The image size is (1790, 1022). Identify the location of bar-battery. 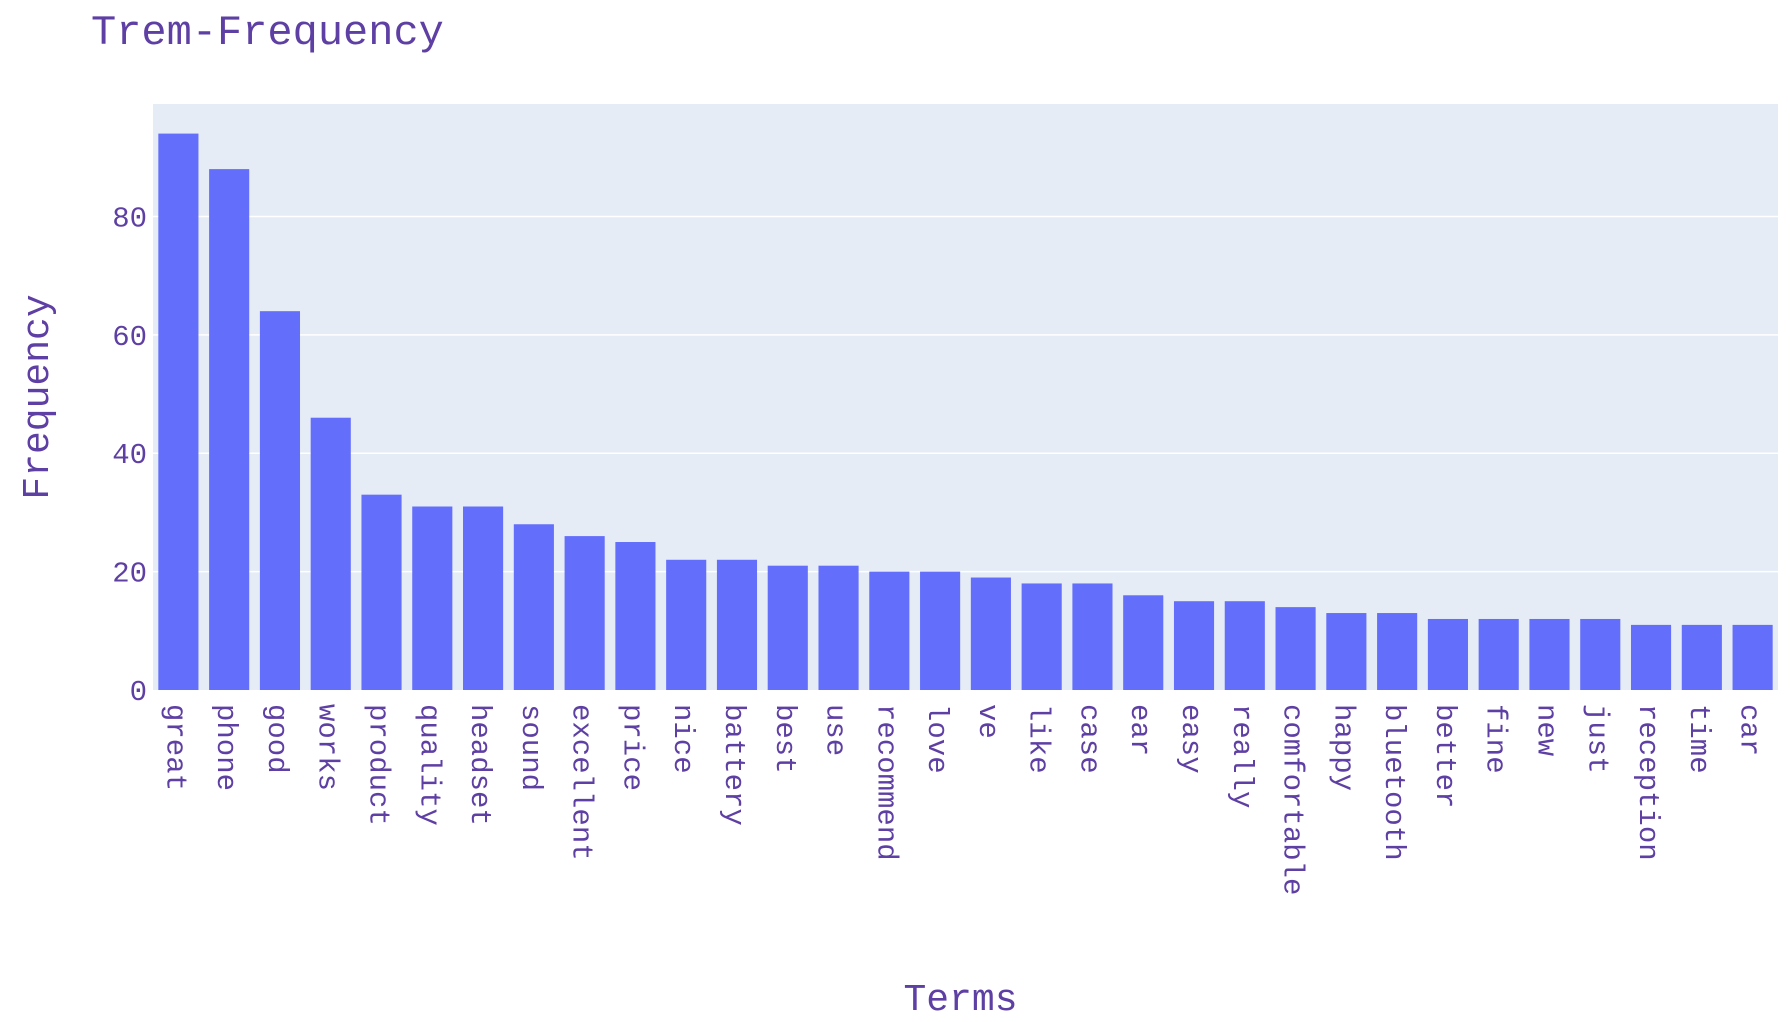
(737, 624).